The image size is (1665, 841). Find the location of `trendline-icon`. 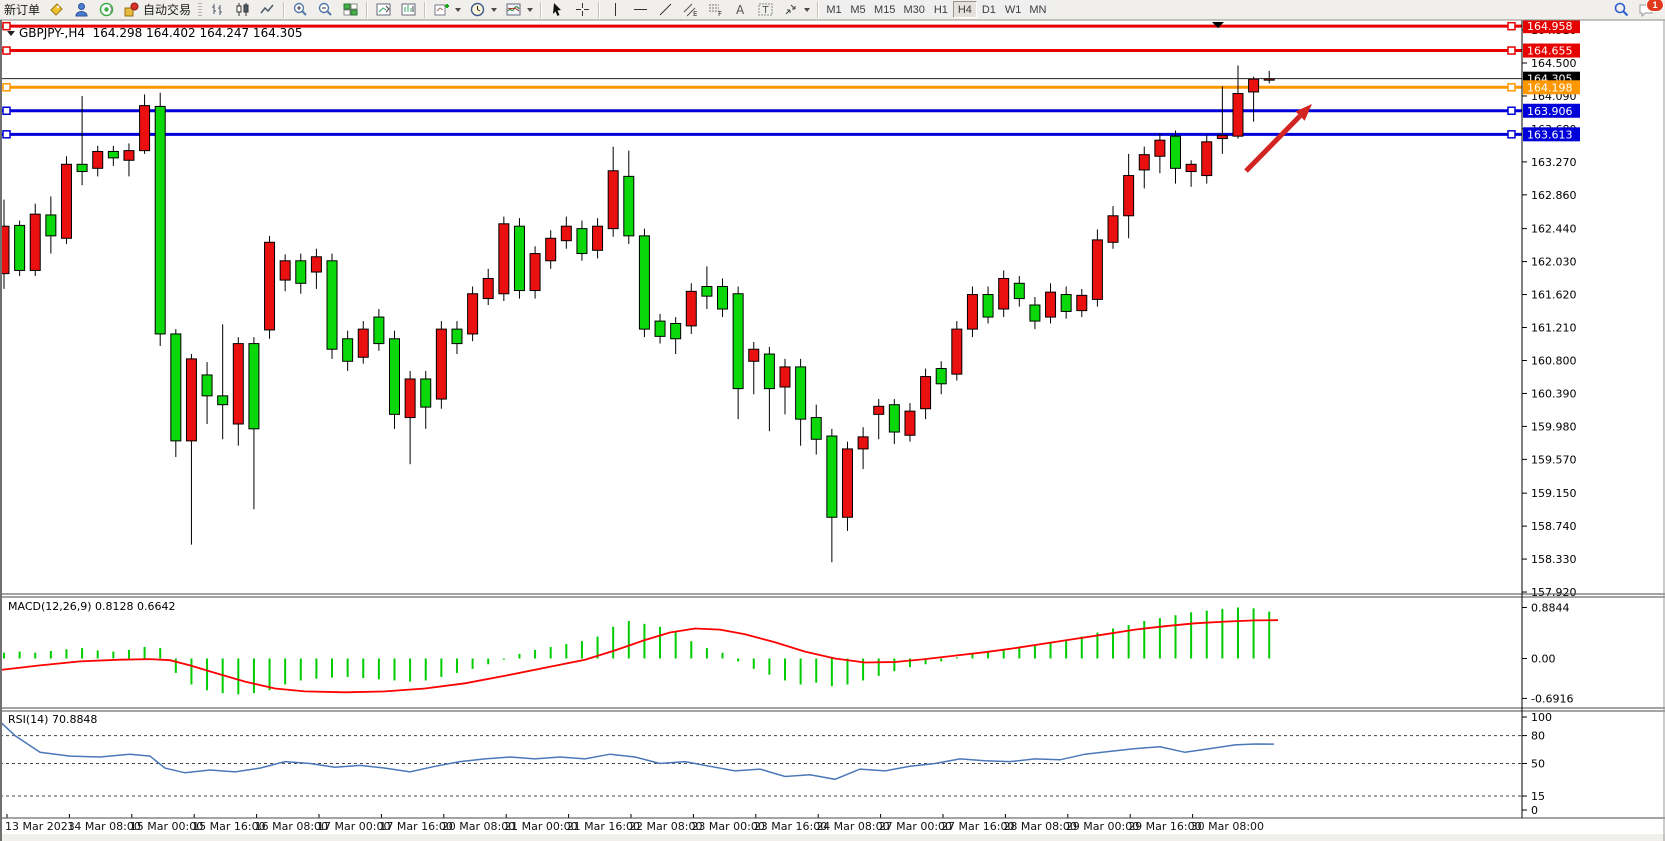

trendline-icon is located at coordinates (665, 9).